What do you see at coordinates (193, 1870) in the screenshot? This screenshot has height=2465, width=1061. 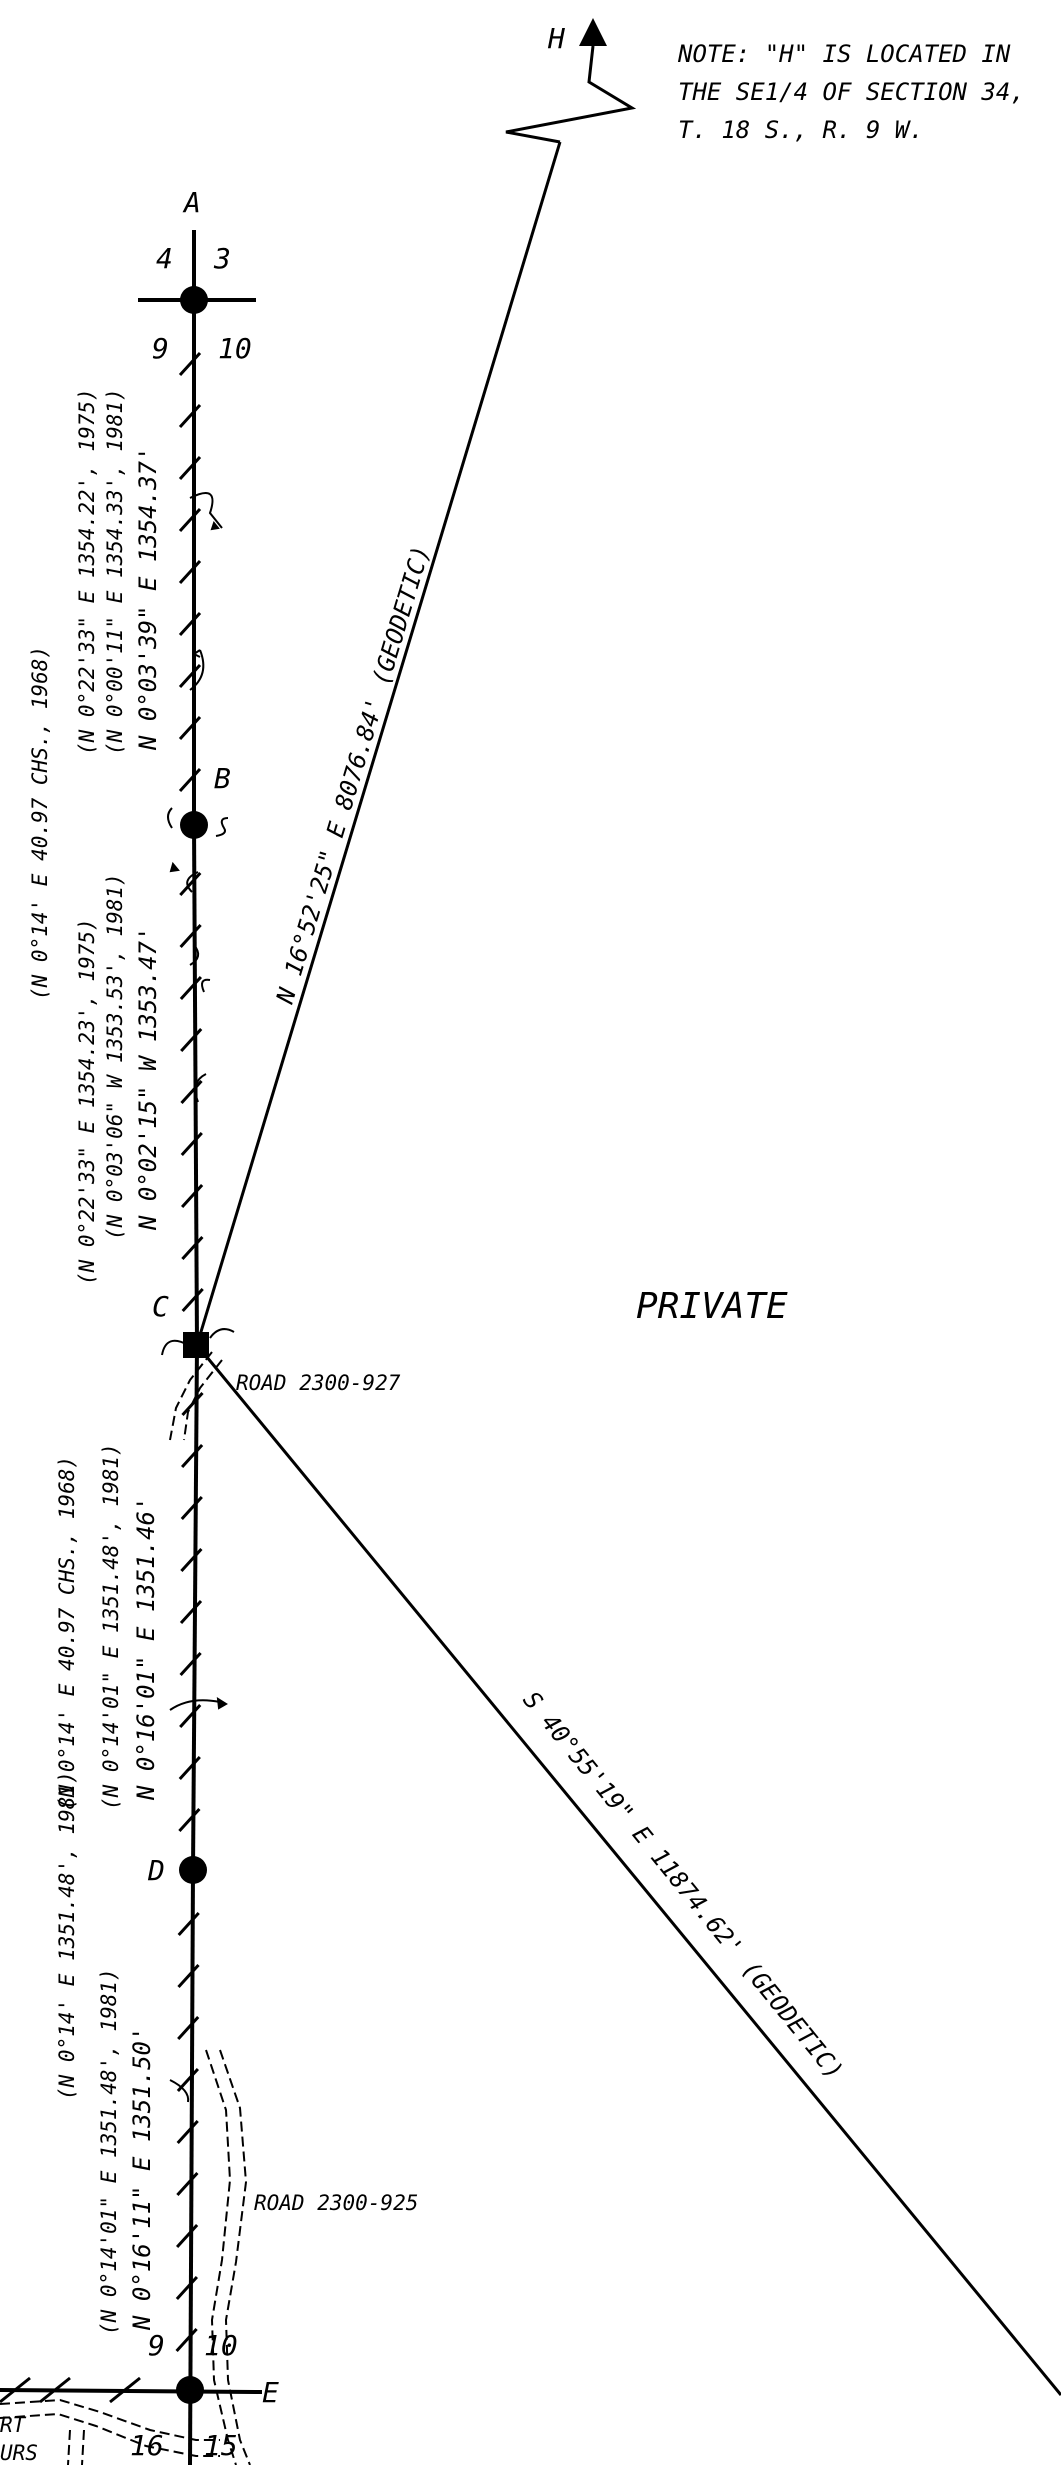 I see `point-d-marker` at bounding box center [193, 1870].